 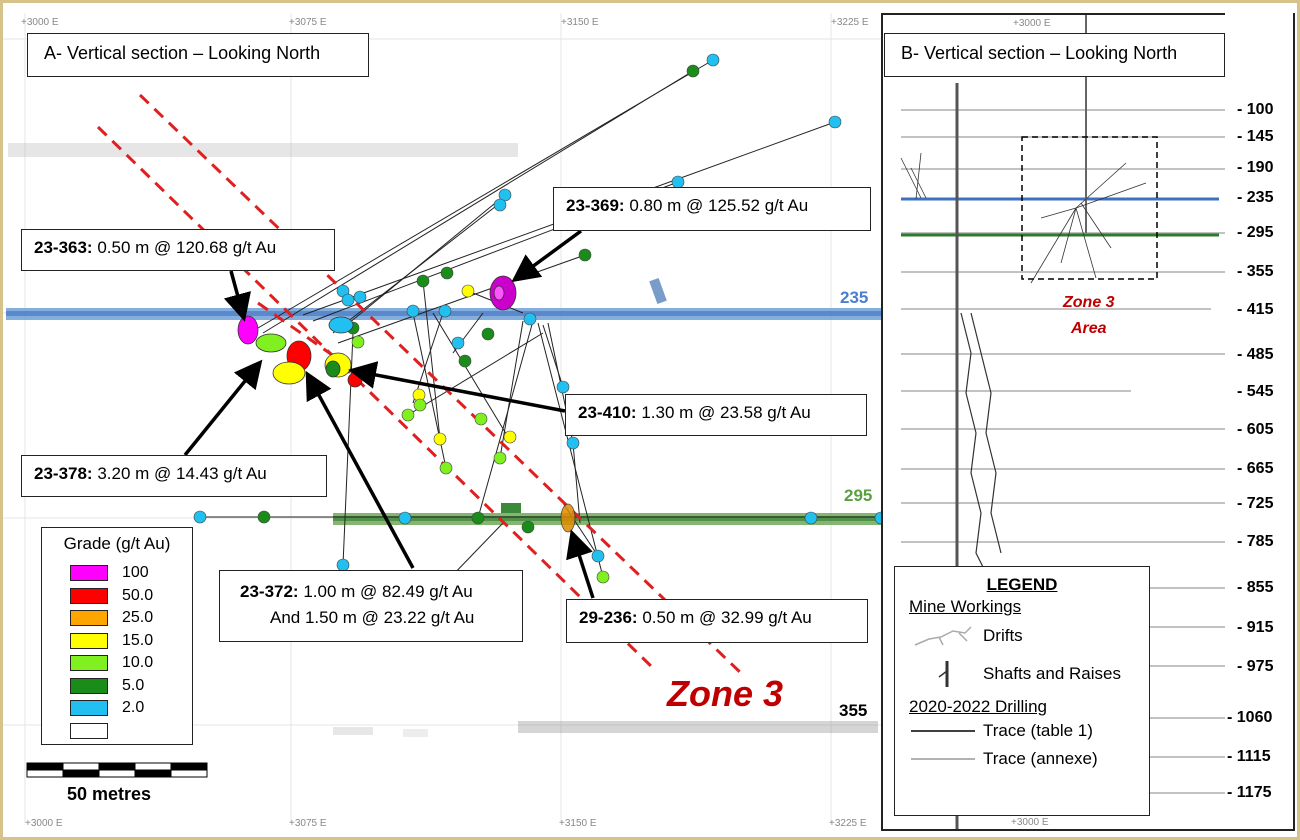 What do you see at coordinates (178, 250) in the screenshot?
I see `annotation-23-363: 23-363: 0.50 m @ 120.68 g/t Au` at bounding box center [178, 250].